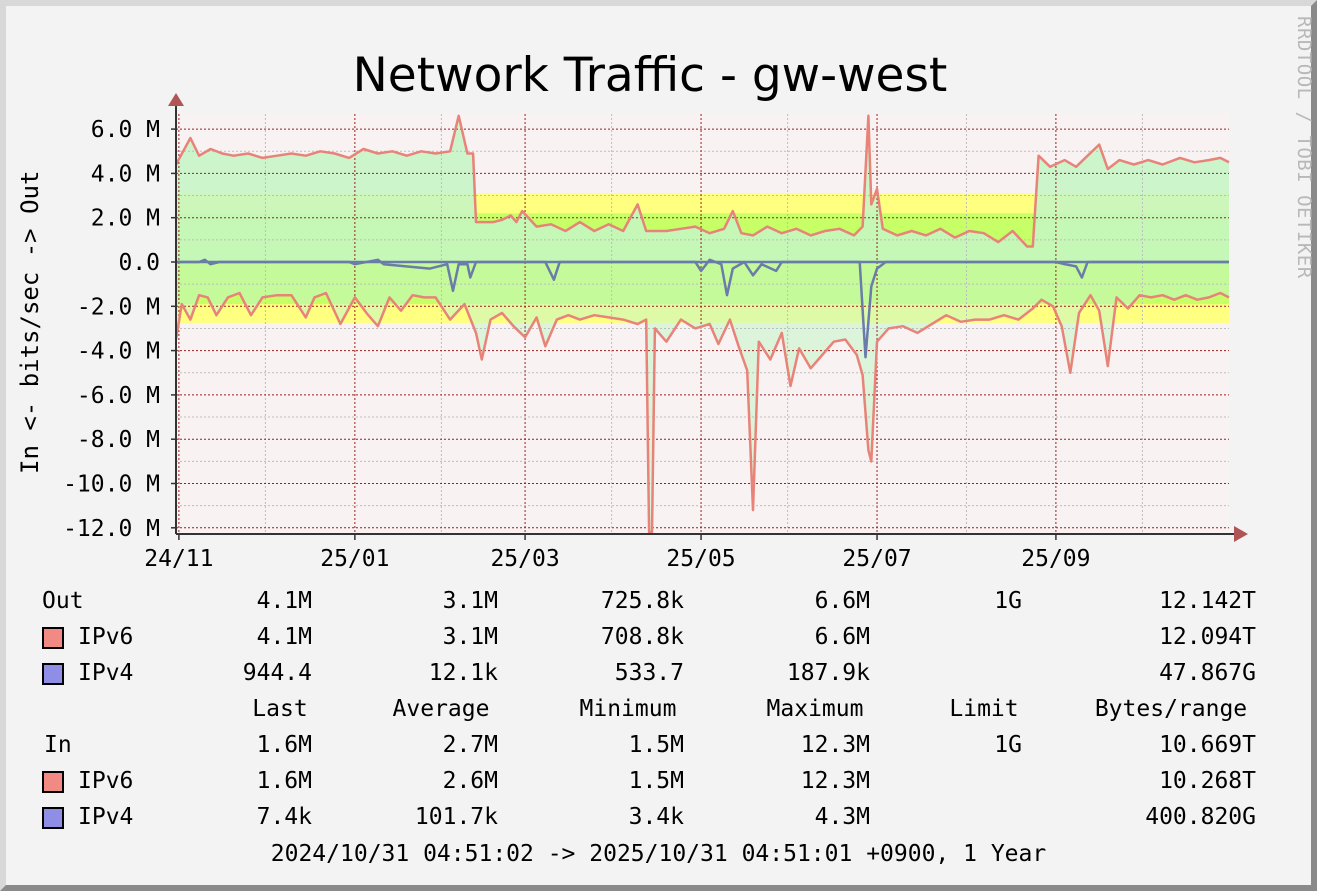  Describe the element at coordinates (456, 817) in the screenshot. I see `legend-value: 101.7k` at that location.